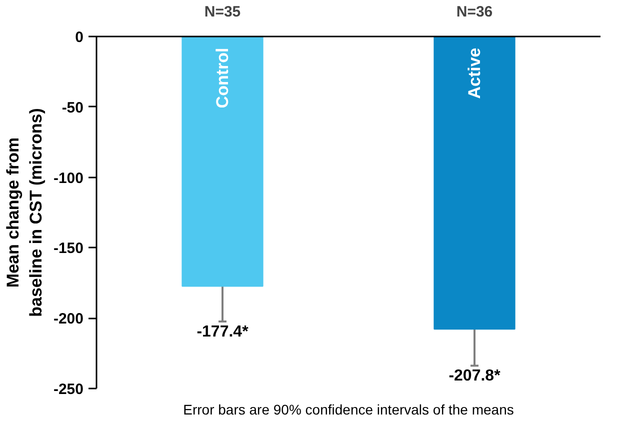  Describe the element at coordinates (223, 331) in the screenshot. I see `data-label: -177.4*` at that location.